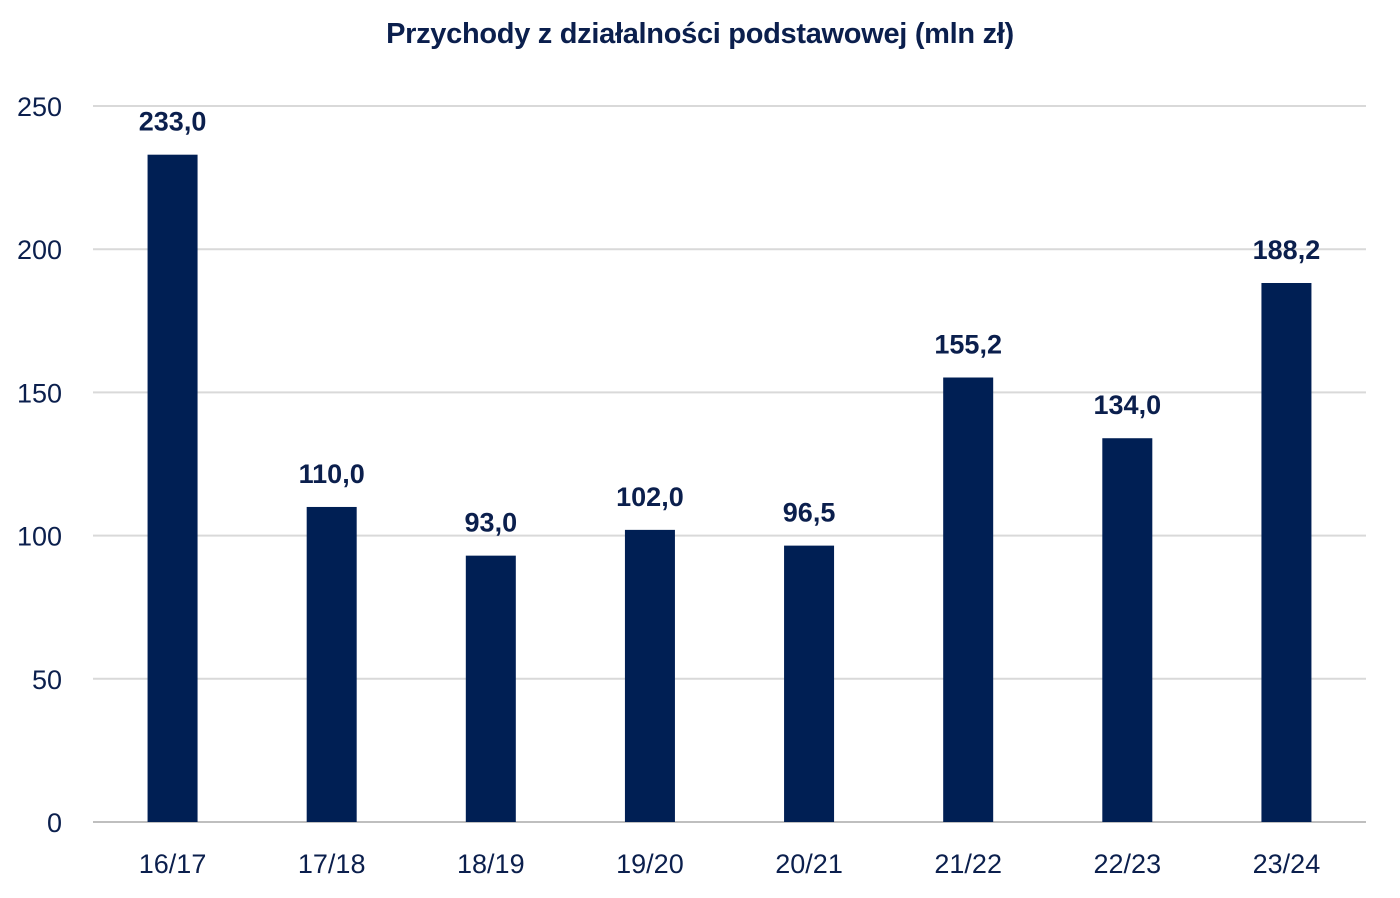  What do you see at coordinates (39, 465) in the screenshot?
I see `y-axis-tick-labels: 0 50 100 150 200 250` at bounding box center [39, 465].